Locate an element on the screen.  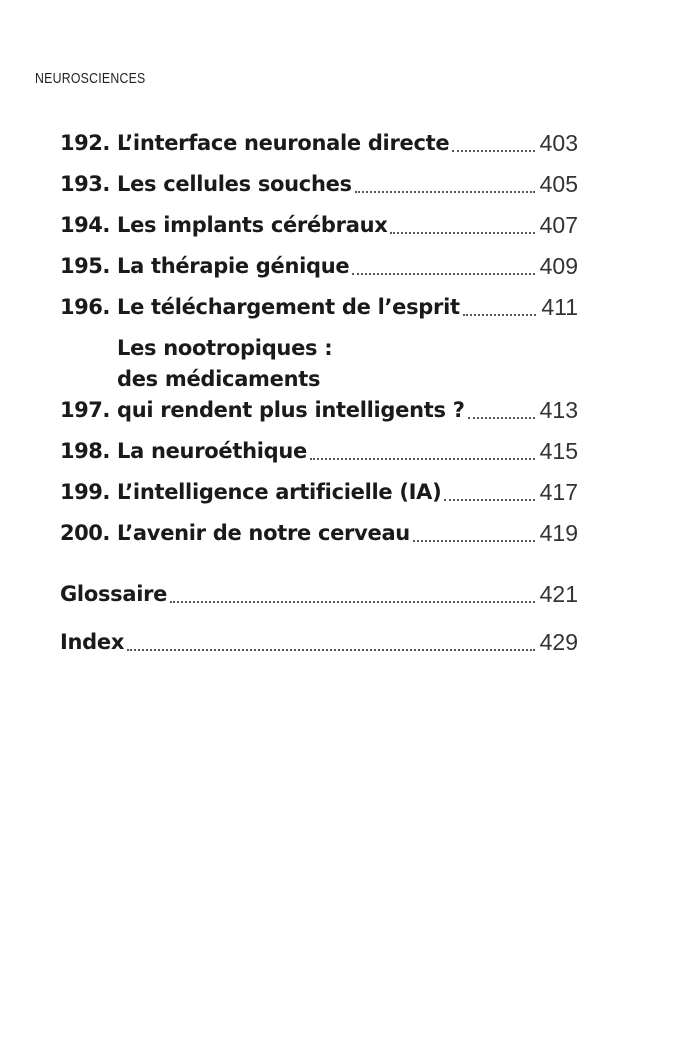
page-number: 429 is located at coordinates (558, 642).